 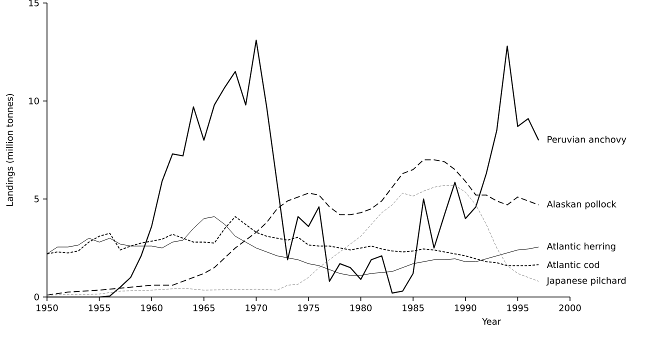 I want to click on series-label: Alaskan pollock, so click(x=581, y=205).